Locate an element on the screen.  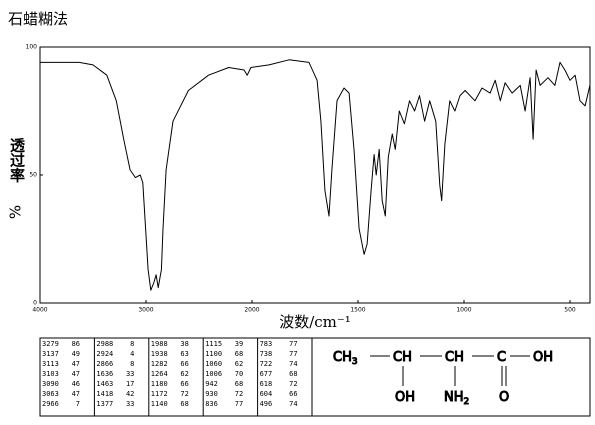
sub-text: OH is located at coordinates (405, 397).